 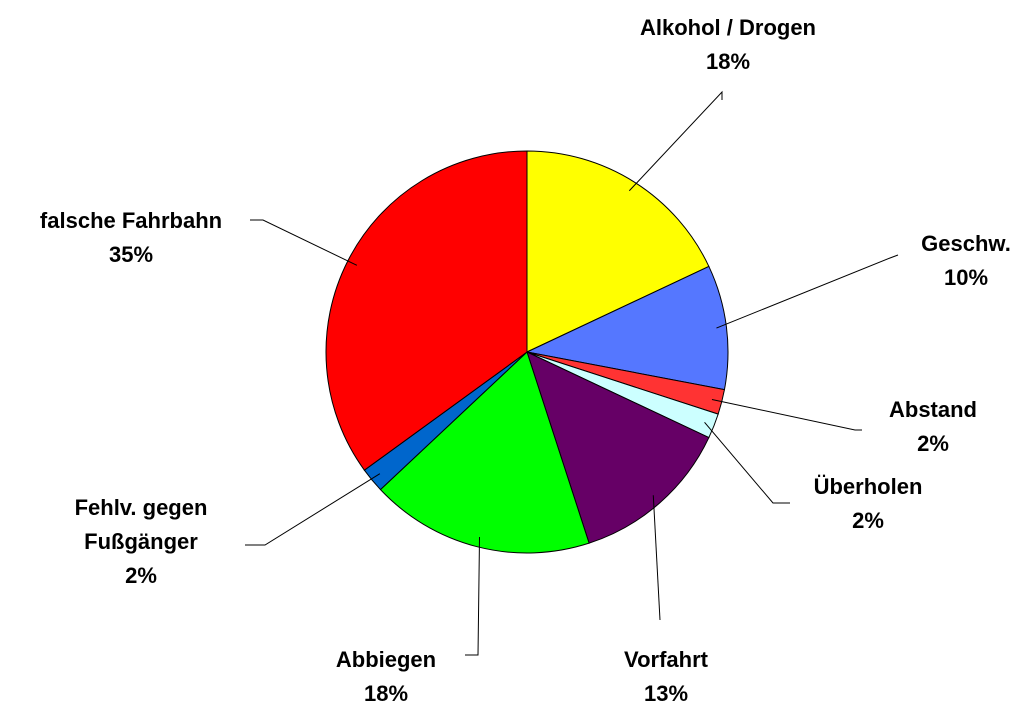 I want to click on slice-label: Abstand 2%, so click(x=933, y=427).